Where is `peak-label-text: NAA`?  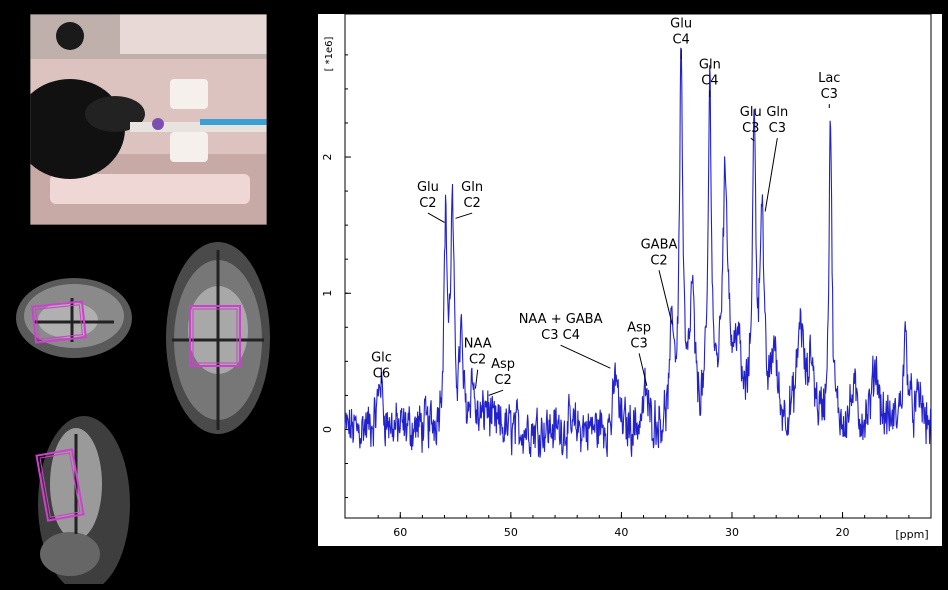
peak-label-text: NAA is located at coordinates (478, 344).